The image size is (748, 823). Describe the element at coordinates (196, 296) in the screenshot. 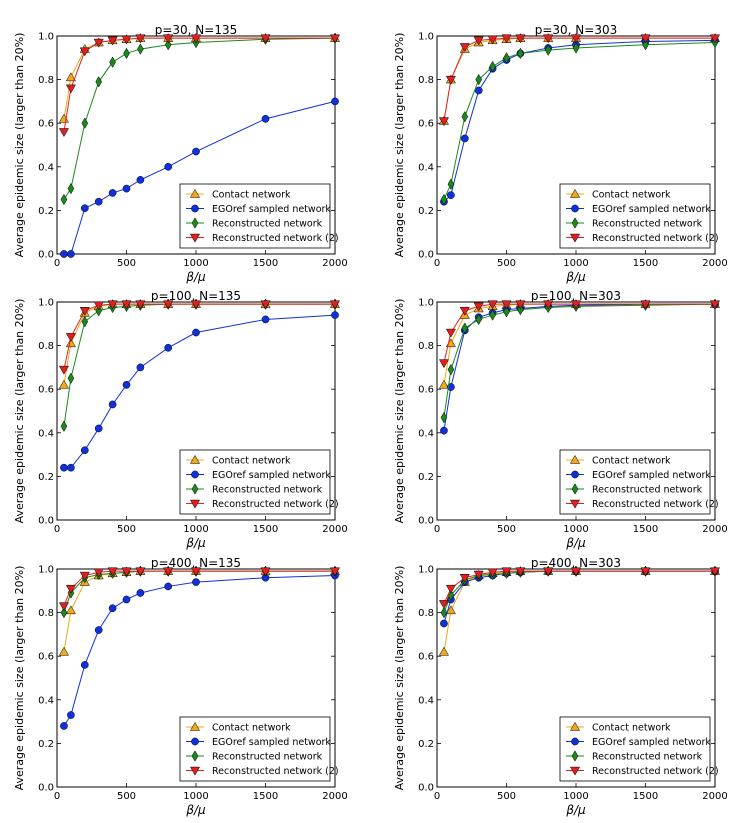

I see `chart-title: p=100, N=135` at that location.